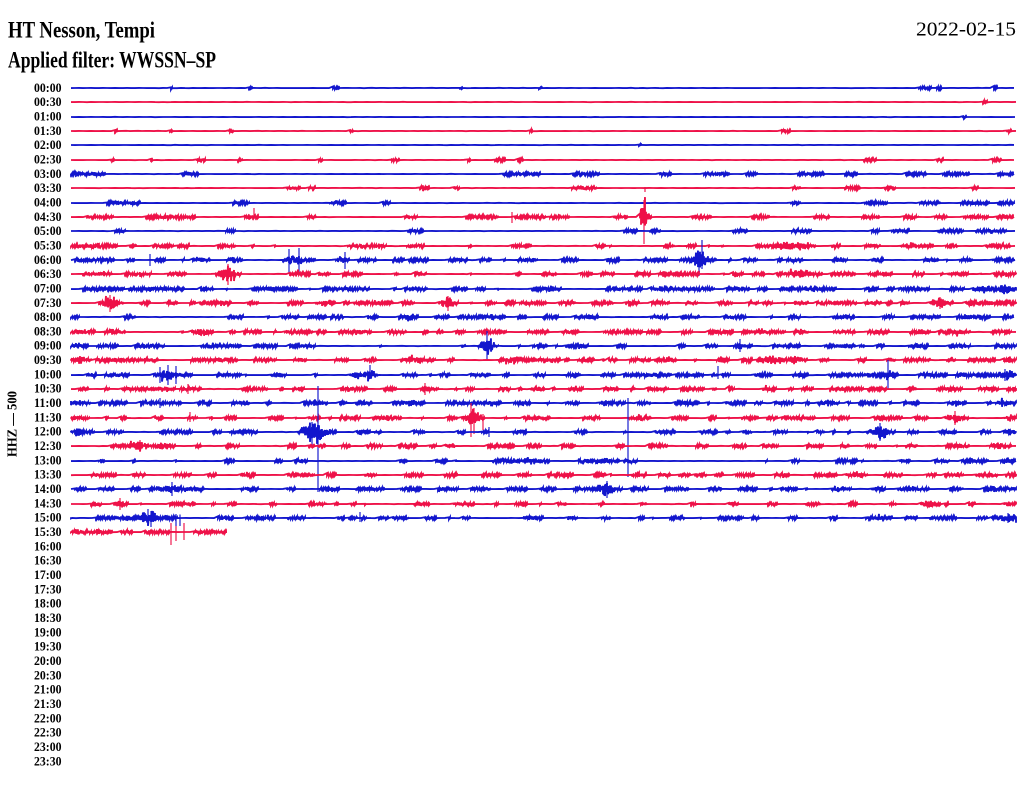  What do you see at coordinates (48, 646) in the screenshot?
I see `svg-text: 19:30` at bounding box center [48, 646].